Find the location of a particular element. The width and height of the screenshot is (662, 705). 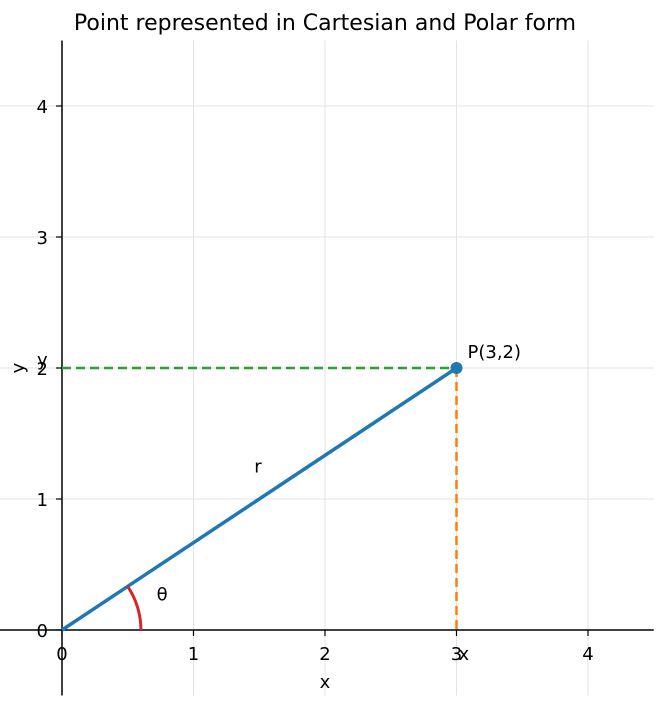

x-tick-label: 3 is located at coordinates (456, 654).